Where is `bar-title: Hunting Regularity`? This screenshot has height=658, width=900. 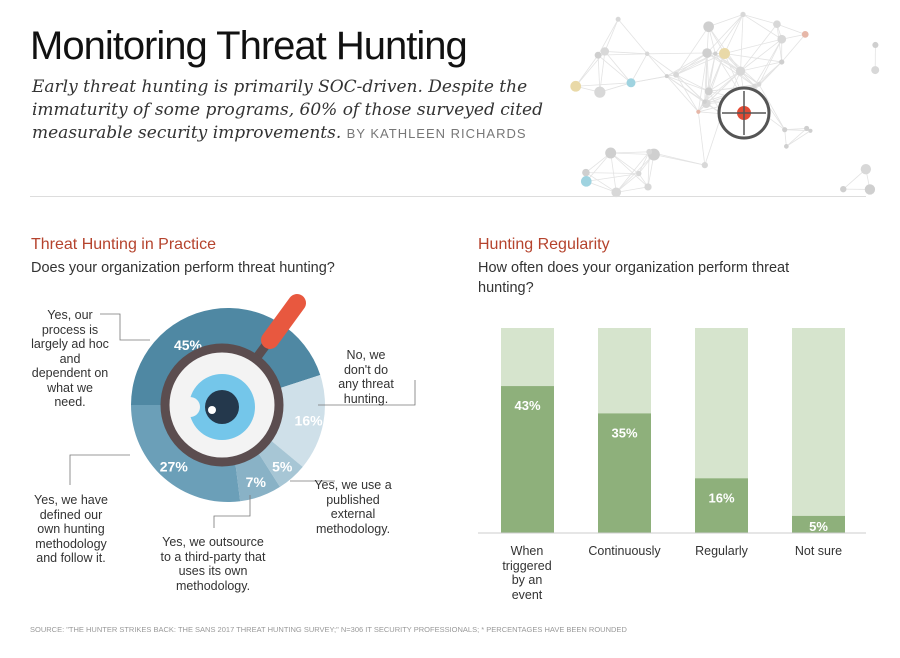
bar-title: Hunting Regularity is located at coordinates (544, 244).